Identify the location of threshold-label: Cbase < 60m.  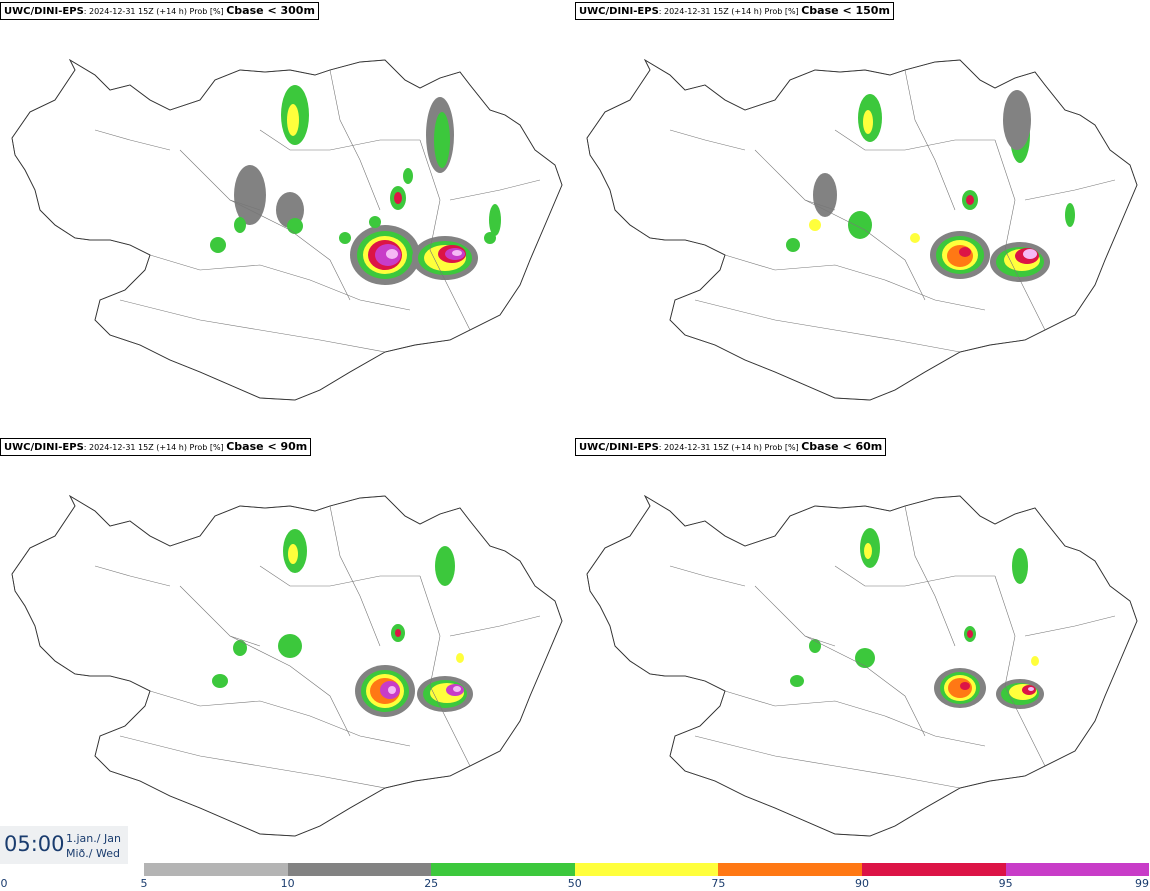
(842, 446).